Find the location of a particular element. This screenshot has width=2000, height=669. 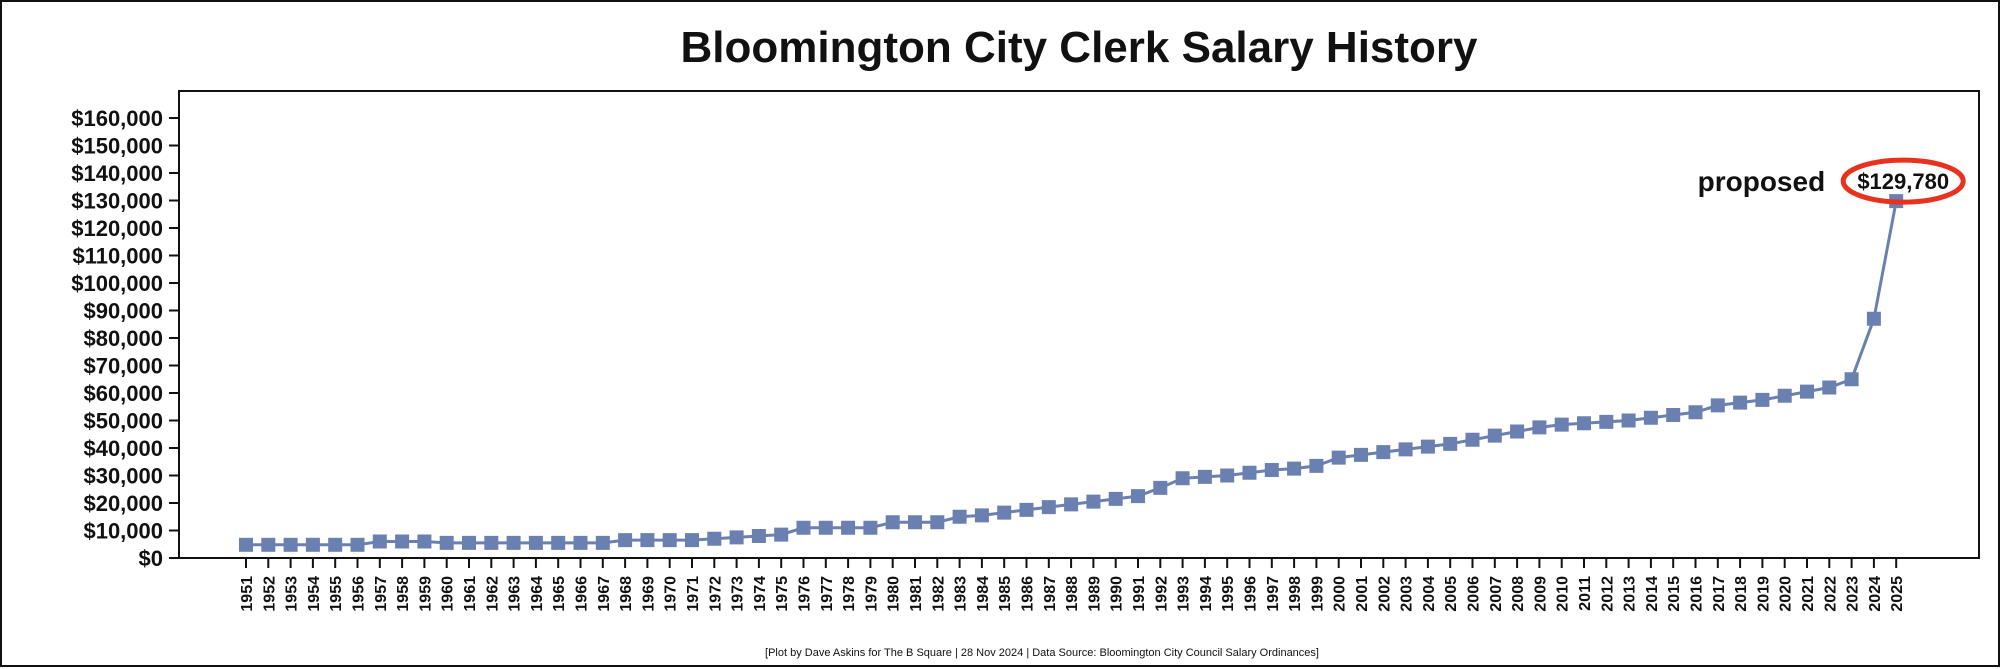

y-tick-label: $80,000 is located at coordinates (123, 338).